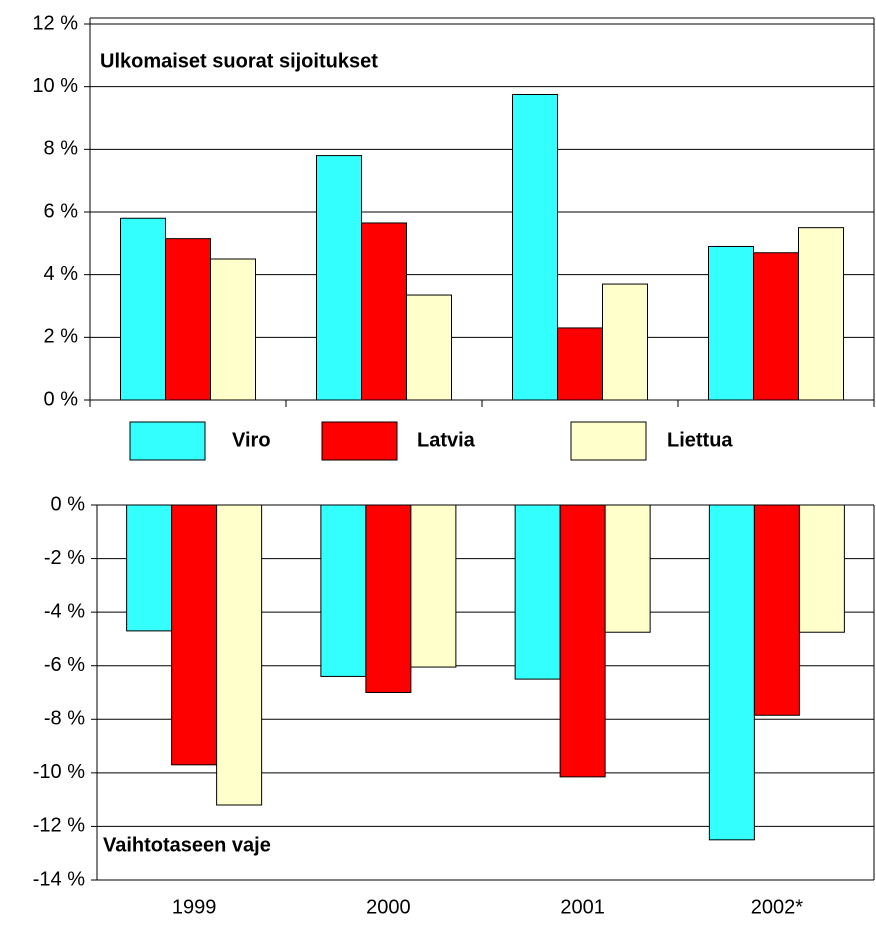 The height and width of the screenshot is (928, 876). What do you see at coordinates (239, 61) in the screenshot?
I see `annotation: Ulkomaiset suorat sijoitukset` at bounding box center [239, 61].